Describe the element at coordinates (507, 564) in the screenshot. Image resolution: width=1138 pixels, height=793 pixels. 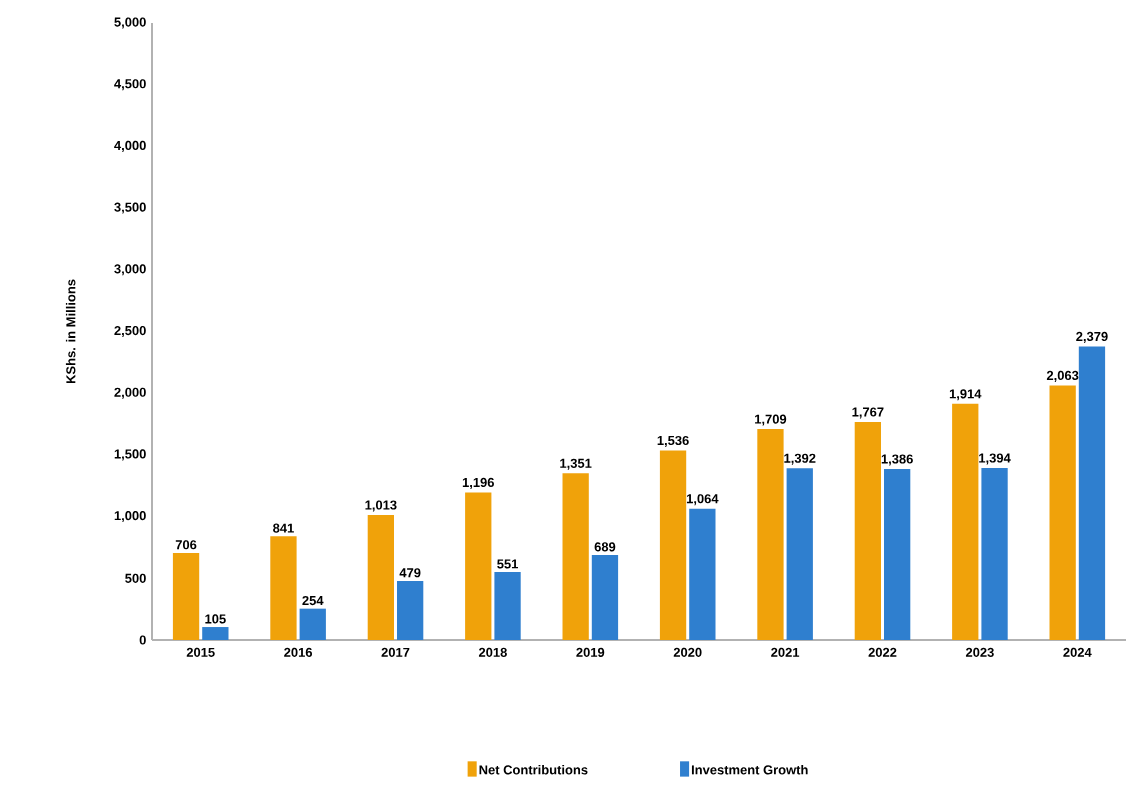
I see `data-label: 551` at that location.